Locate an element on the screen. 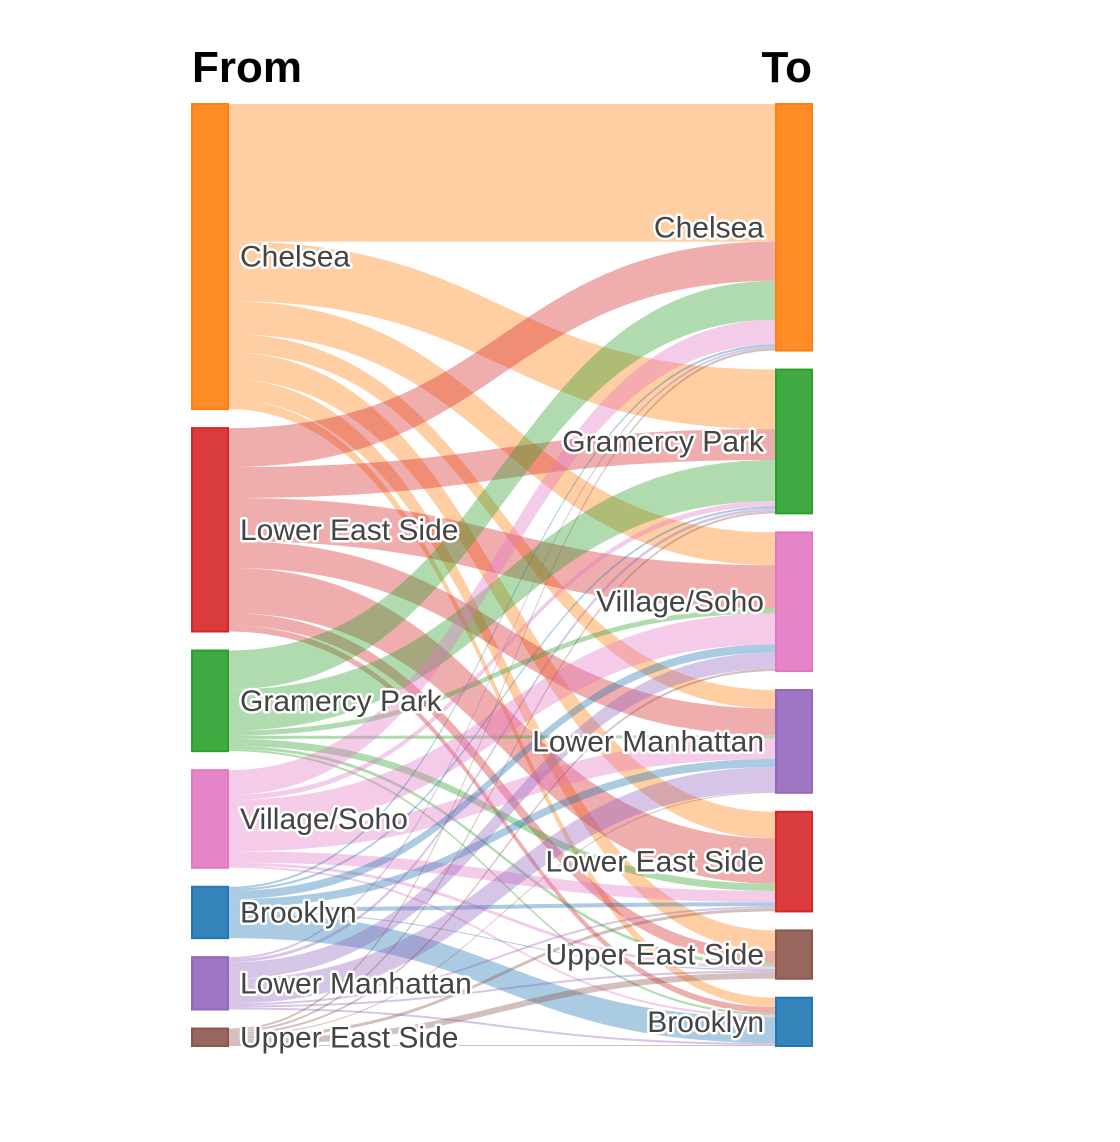 The height and width of the screenshot is (1142, 1120). target-label-upper-east-side: Upper East Side is located at coordinates (655, 955).